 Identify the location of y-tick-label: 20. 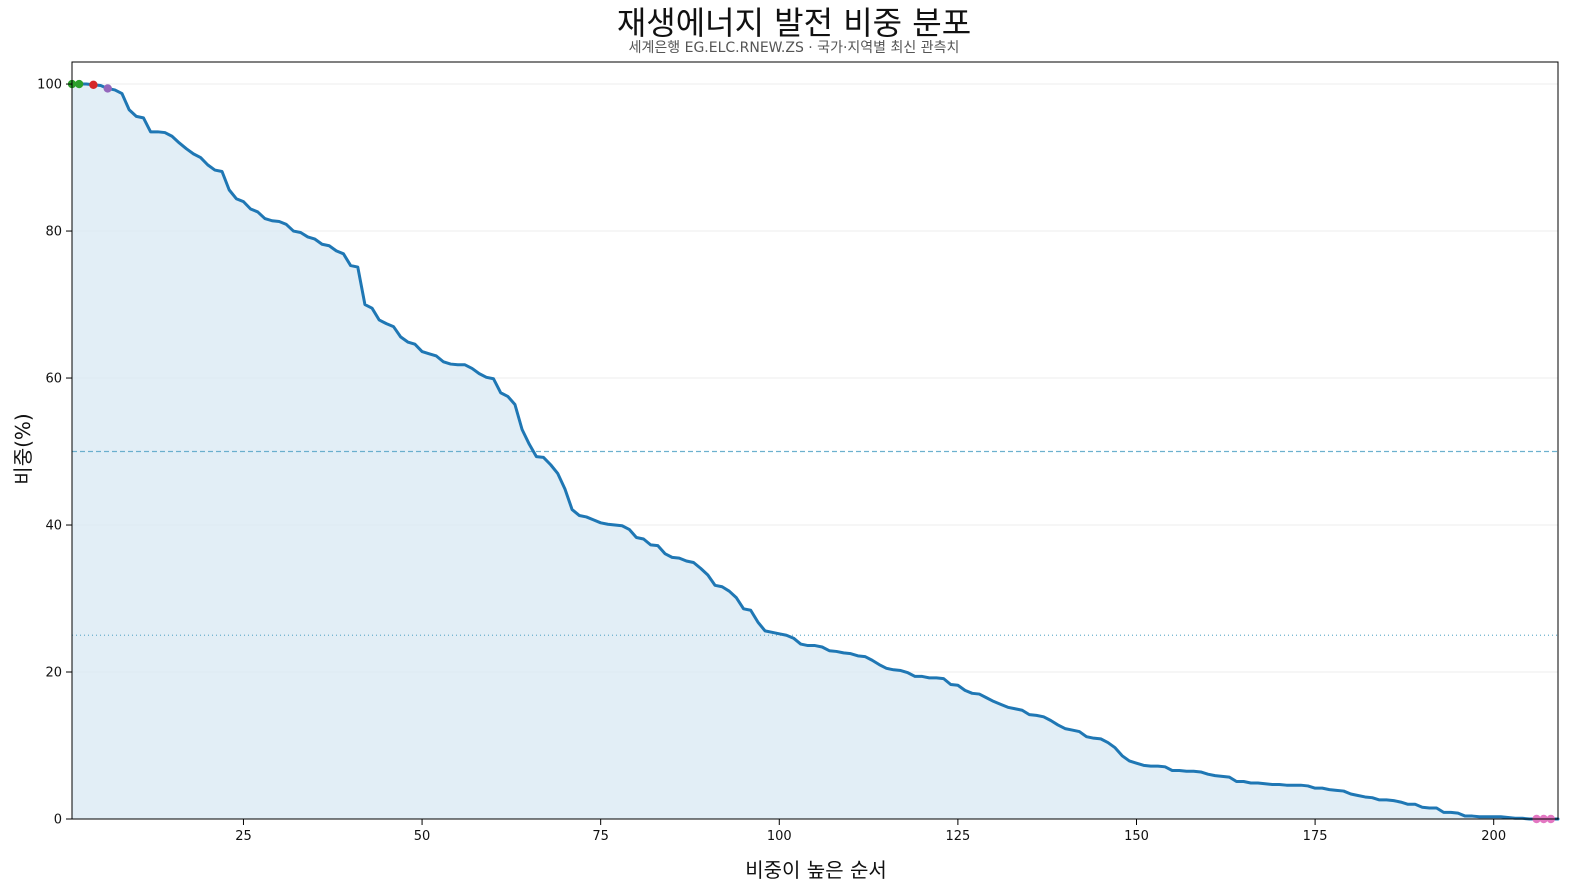
(53, 673).